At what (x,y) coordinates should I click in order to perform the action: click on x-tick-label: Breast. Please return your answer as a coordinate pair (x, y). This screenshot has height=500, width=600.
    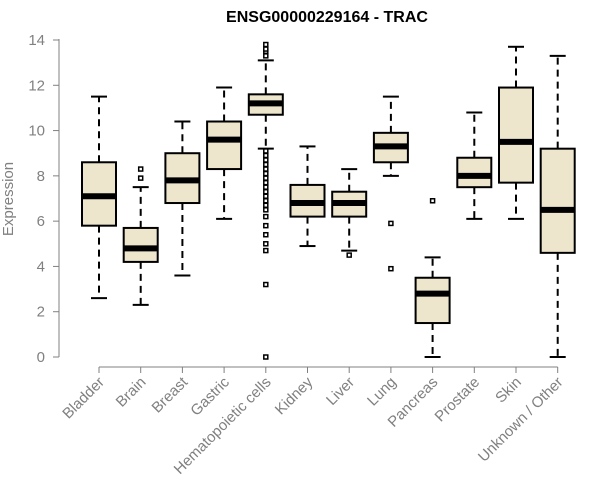
    Looking at the image, I should click on (170, 394).